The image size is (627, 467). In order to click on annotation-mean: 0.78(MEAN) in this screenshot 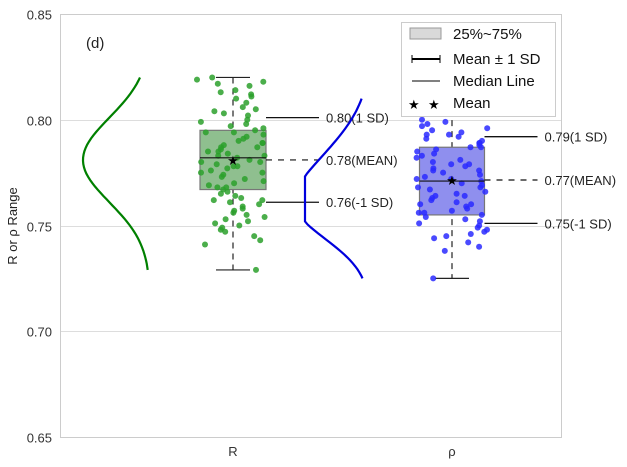, I will do `click(362, 160)`.